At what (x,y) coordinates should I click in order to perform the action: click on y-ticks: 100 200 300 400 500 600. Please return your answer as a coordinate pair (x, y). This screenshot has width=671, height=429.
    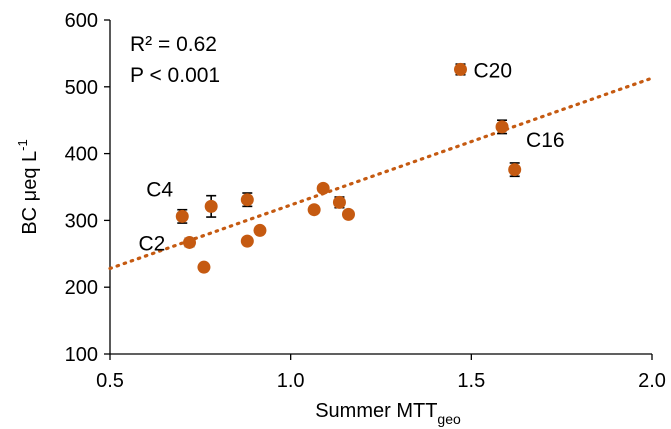
    Looking at the image, I should click on (87, 188).